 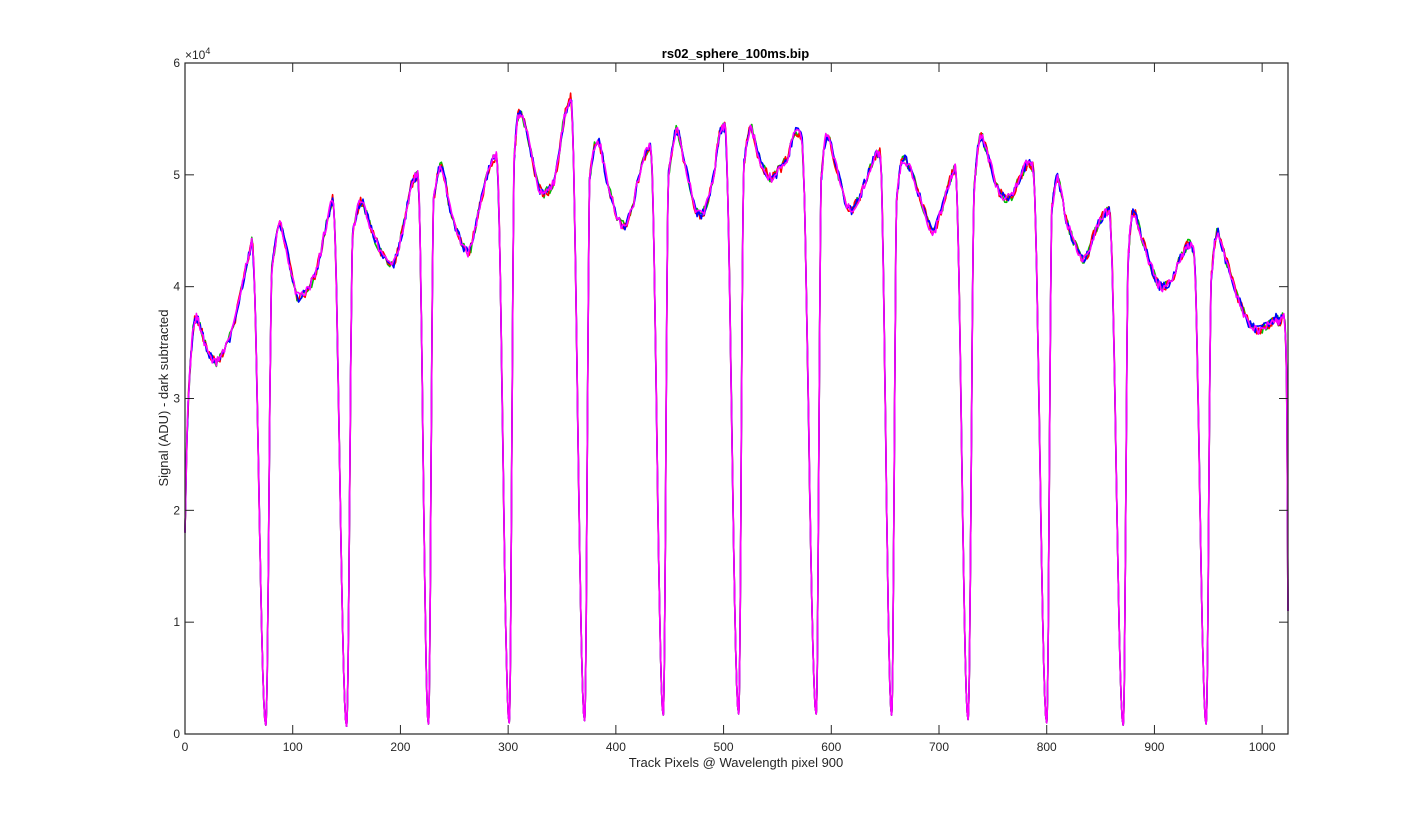 What do you see at coordinates (185, 747) in the screenshot?
I see `x-tick-label: 0` at bounding box center [185, 747].